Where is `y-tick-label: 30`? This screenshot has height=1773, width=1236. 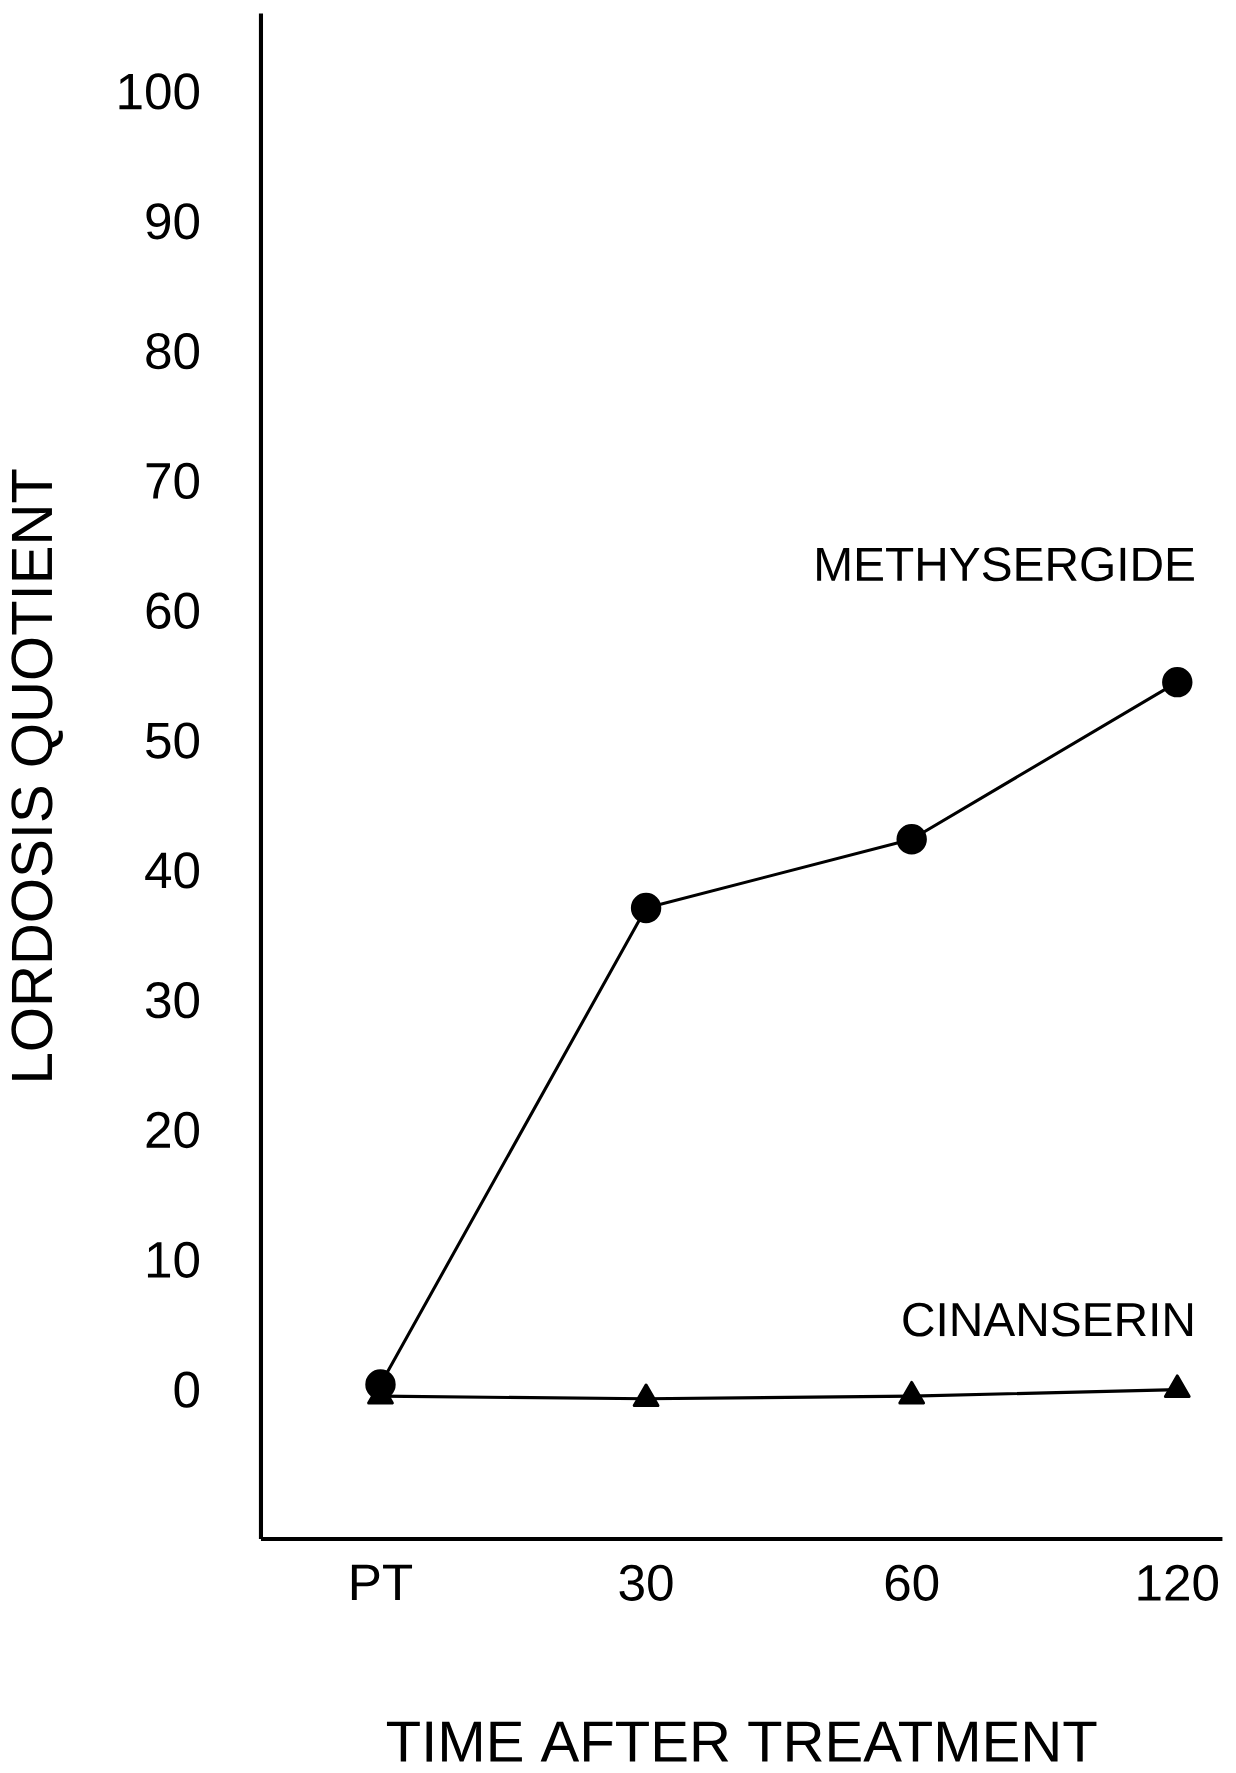 y-tick-label: 30 is located at coordinates (172, 1000).